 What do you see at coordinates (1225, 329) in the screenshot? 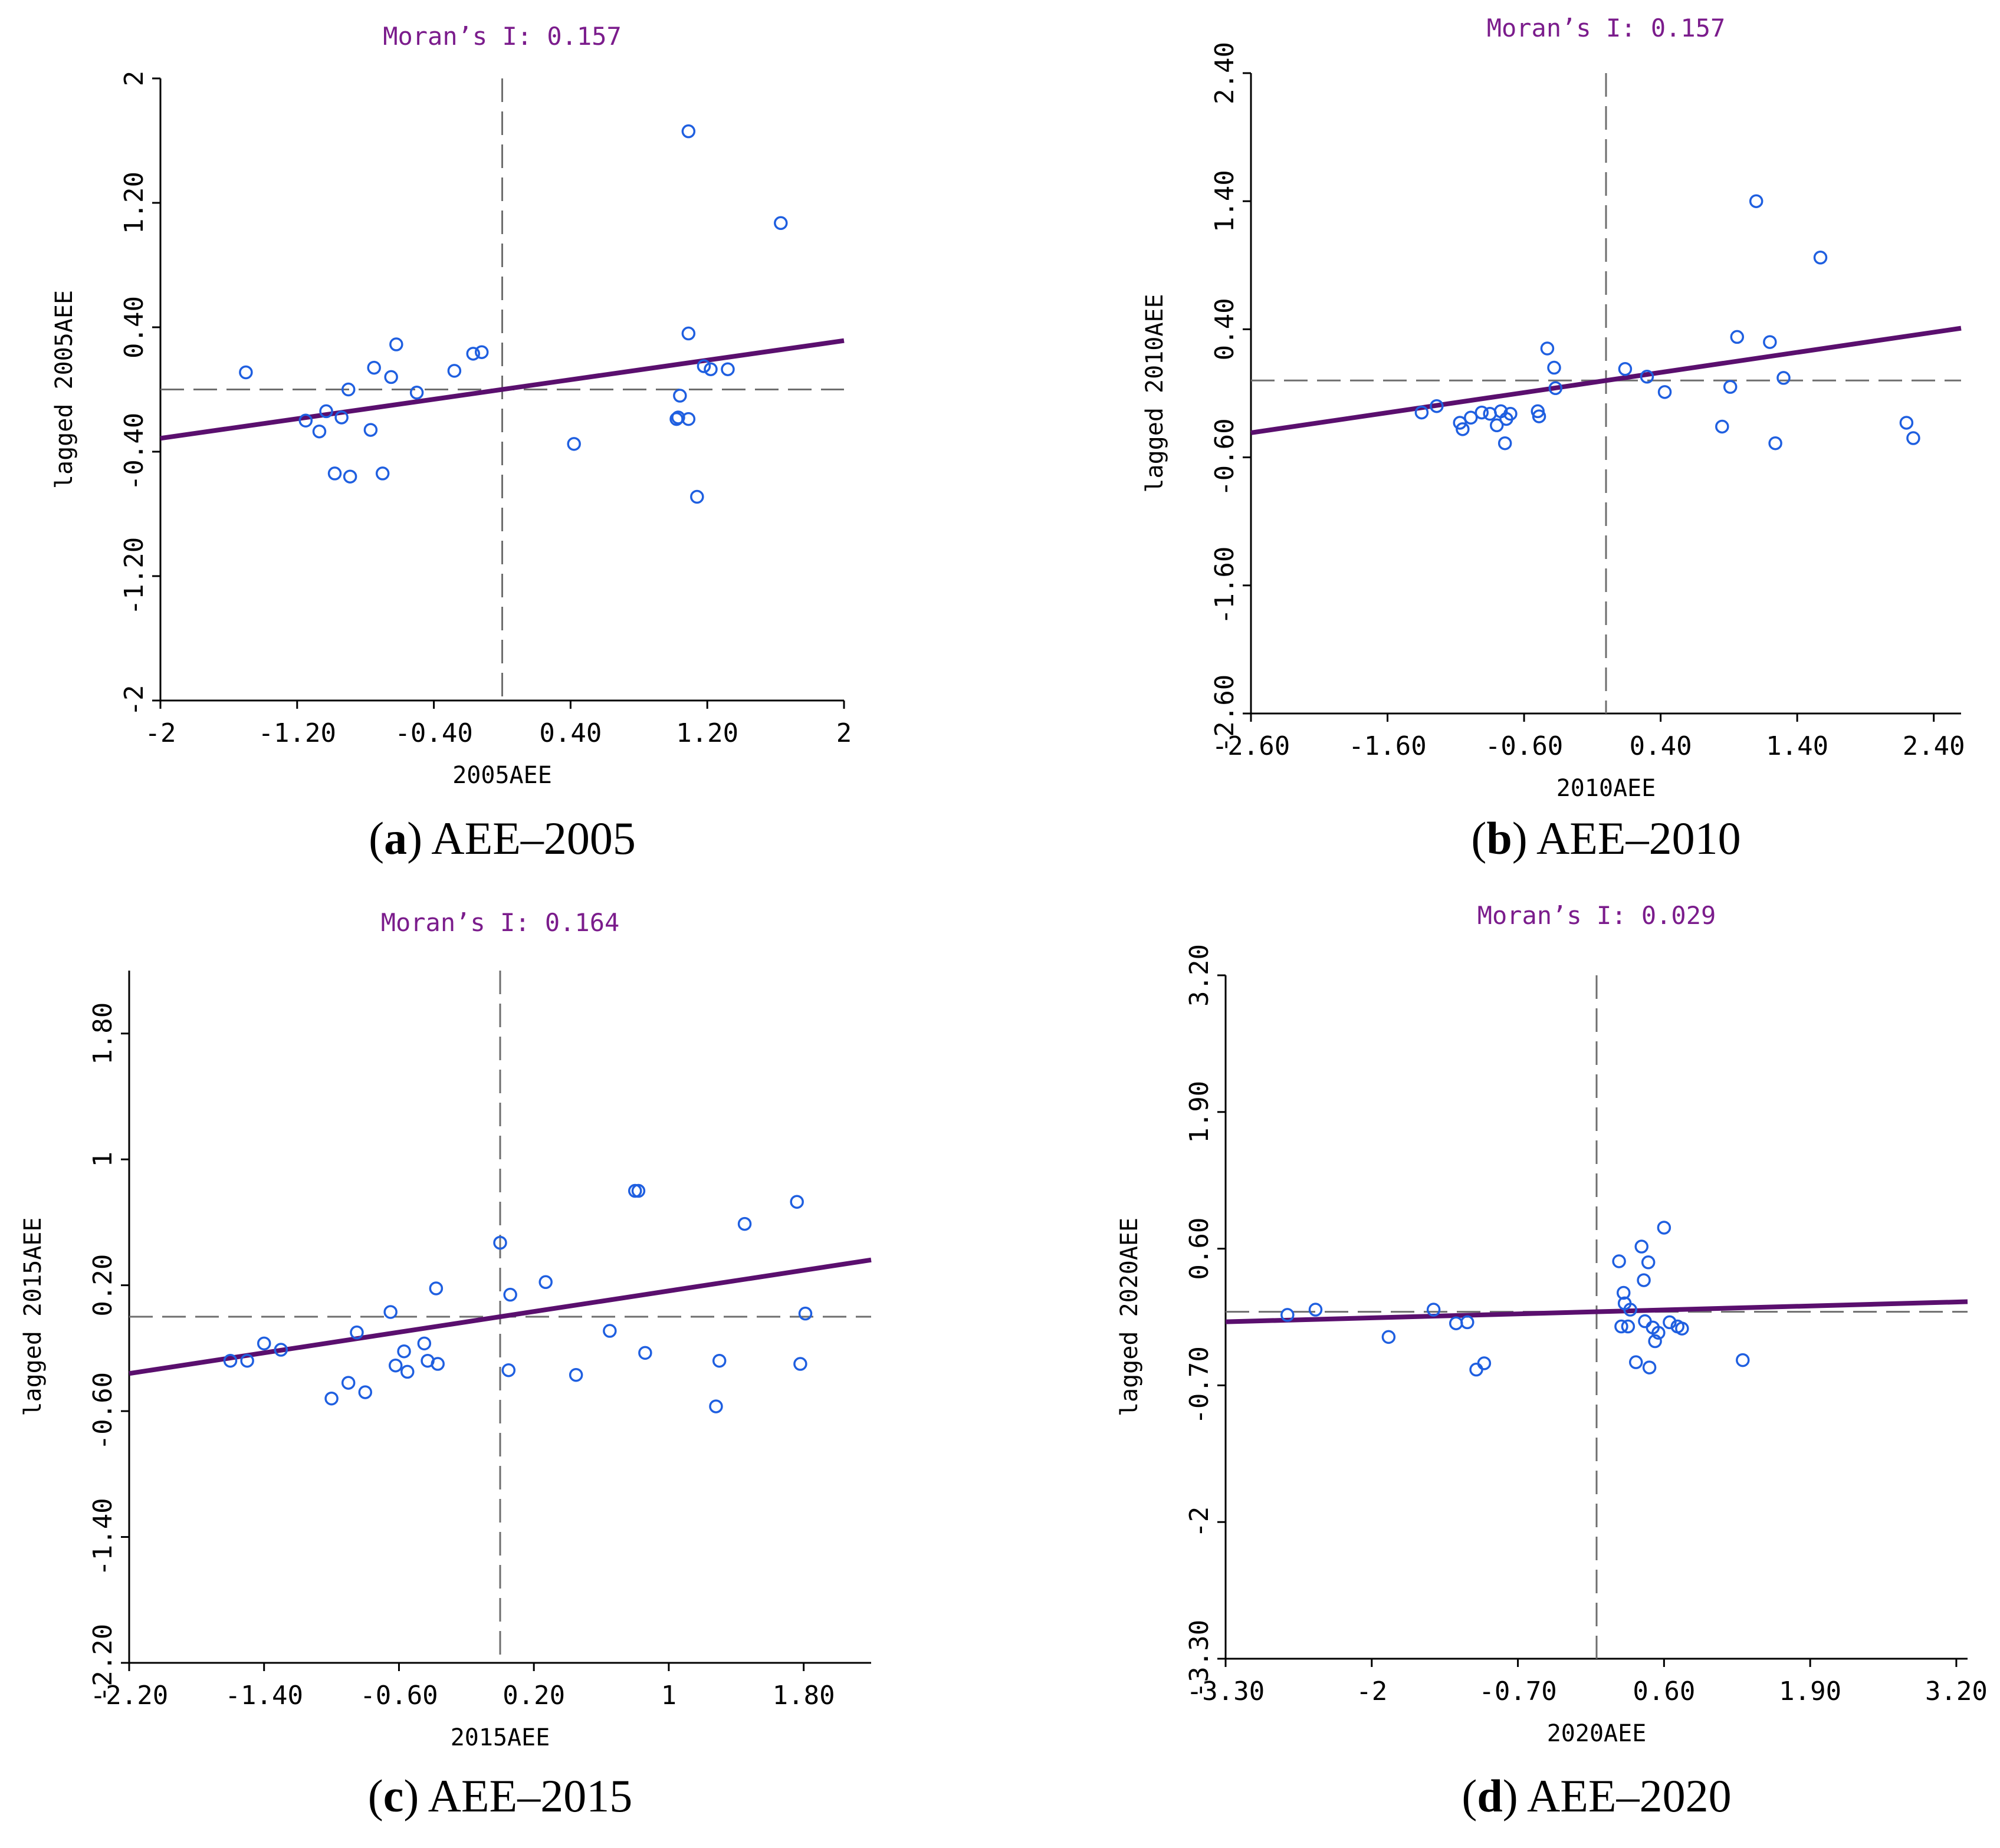
I see `y-tick-label: 0.40` at bounding box center [1225, 329].